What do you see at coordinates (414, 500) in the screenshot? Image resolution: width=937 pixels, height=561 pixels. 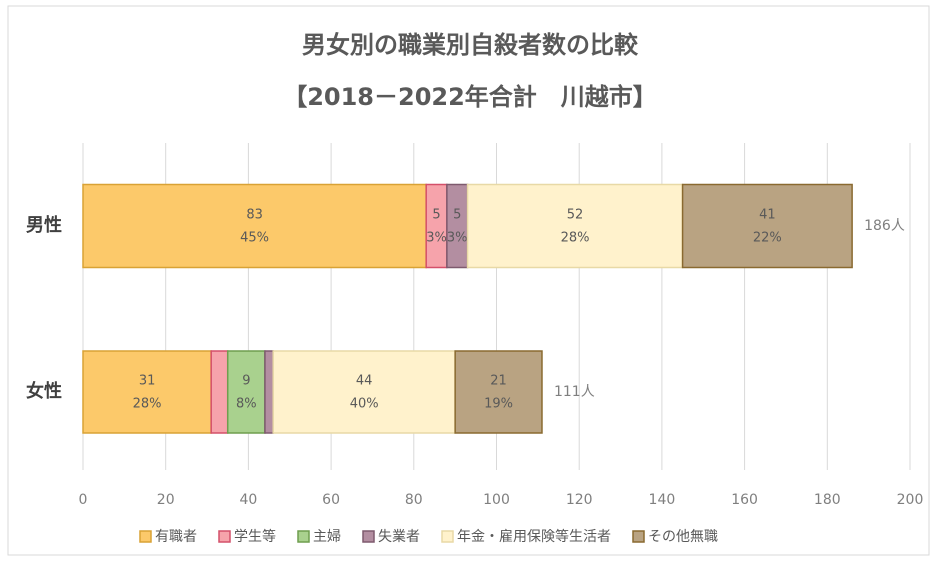 I see `x-tick-label: 80` at bounding box center [414, 500].